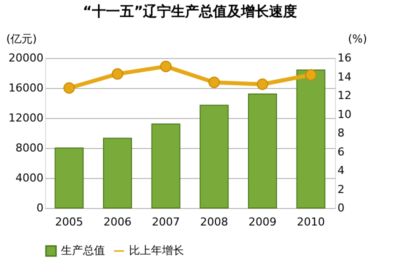  What do you see at coordinates (30, 148) in the screenshot?
I see `y-tick-label: 8000` at bounding box center [30, 148].